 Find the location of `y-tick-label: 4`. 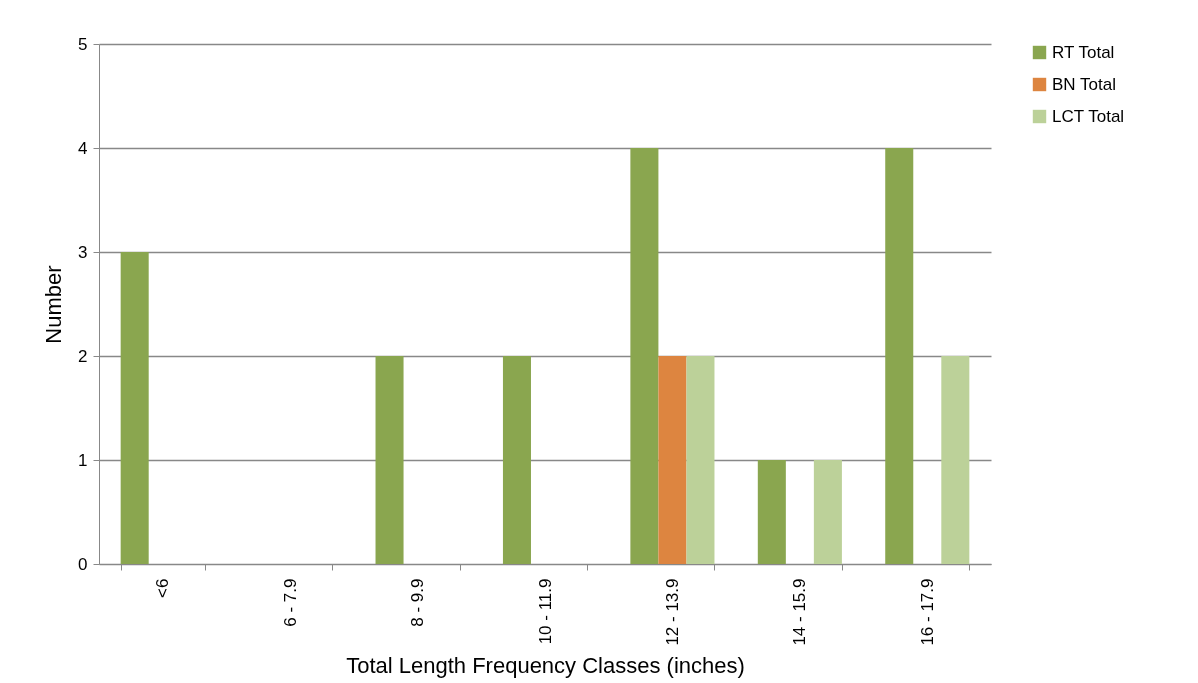

y-tick-label: 4 is located at coordinates (83, 148).